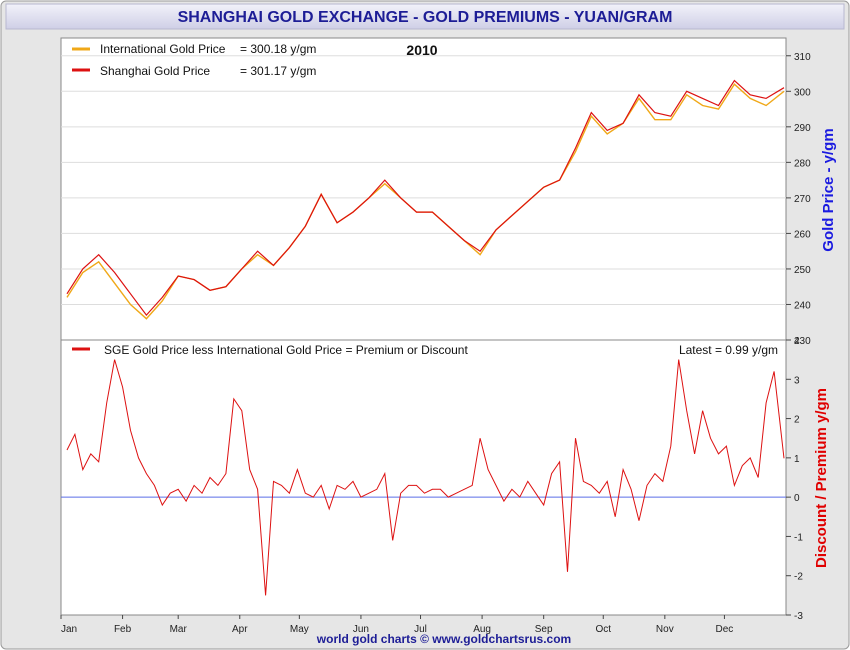 The height and width of the screenshot is (650, 850). Describe the element at coordinates (179, 629) in the screenshot. I see `month-tick-label: Mar` at that location.